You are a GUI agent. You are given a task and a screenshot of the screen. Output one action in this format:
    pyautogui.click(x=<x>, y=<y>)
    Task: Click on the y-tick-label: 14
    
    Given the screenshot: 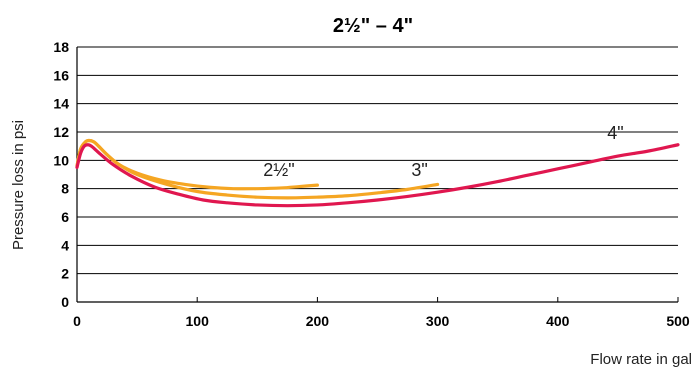 What is the action you would take?
    pyautogui.click(x=61, y=104)
    